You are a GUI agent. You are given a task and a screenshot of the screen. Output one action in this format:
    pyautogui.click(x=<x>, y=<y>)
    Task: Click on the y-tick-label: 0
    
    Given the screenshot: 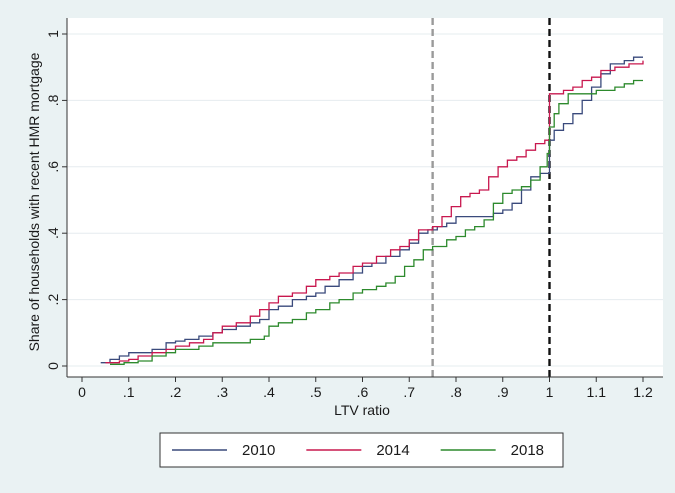 What is the action you would take?
    pyautogui.click(x=53, y=366)
    